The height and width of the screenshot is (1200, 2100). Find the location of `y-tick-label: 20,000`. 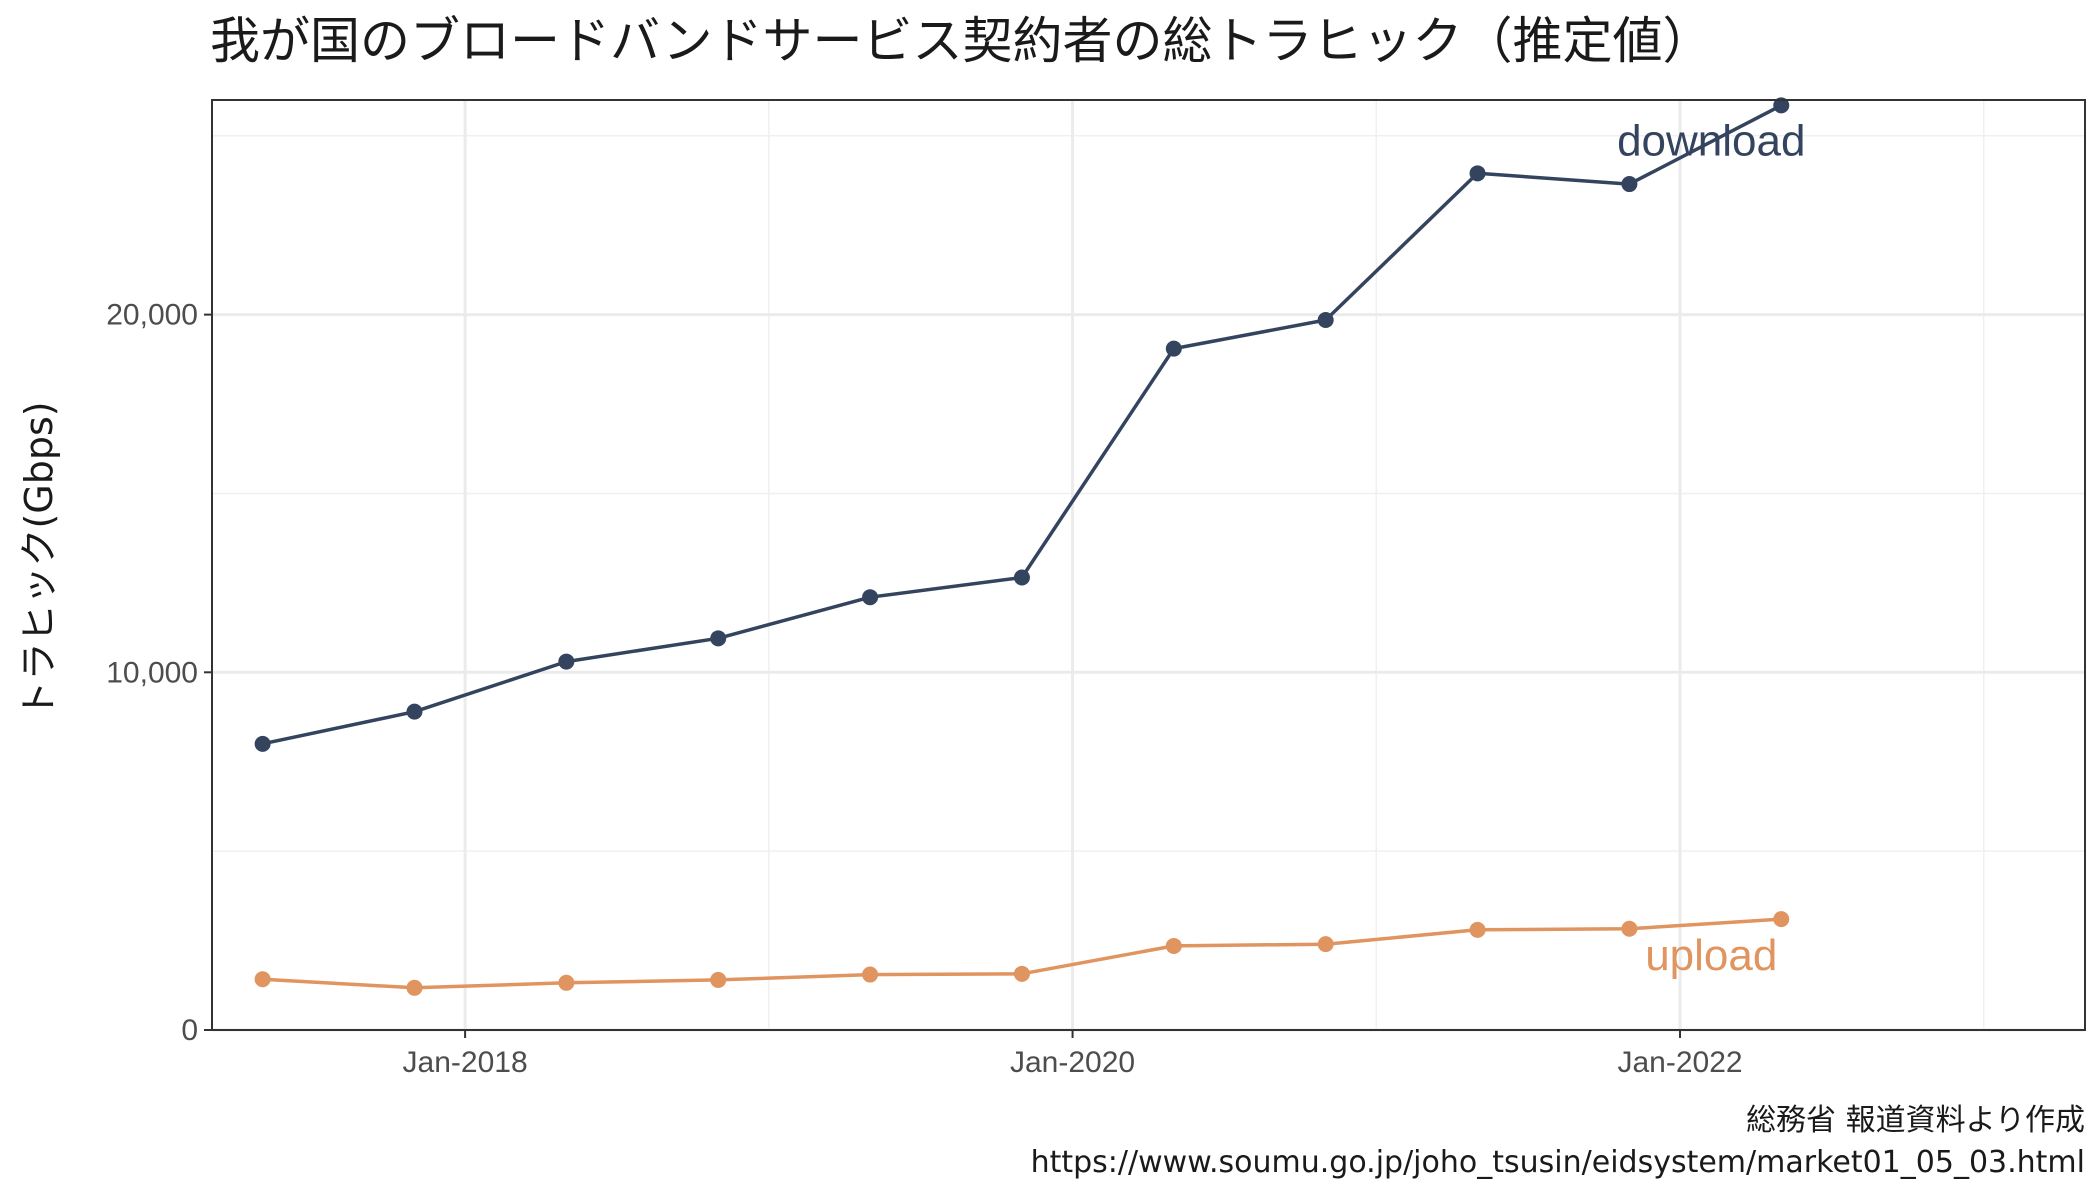

y-tick-label: 20,000 is located at coordinates (152, 315).